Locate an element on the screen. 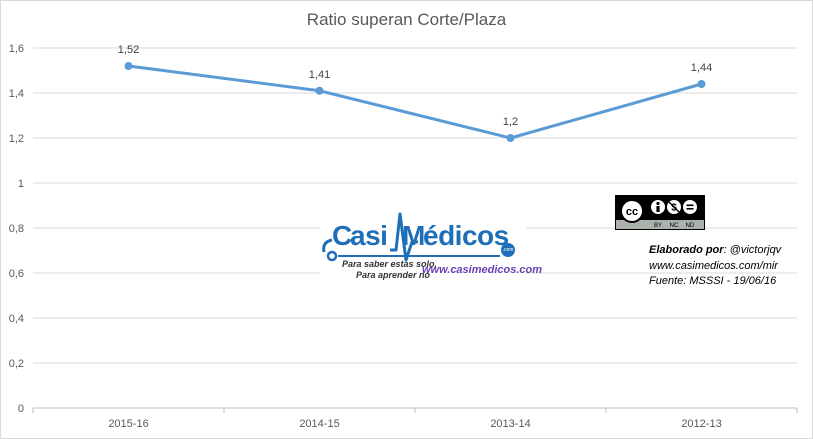 This screenshot has height=439, width=813. x-tick-label: 2013-14 is located at coordinates (510, 424).